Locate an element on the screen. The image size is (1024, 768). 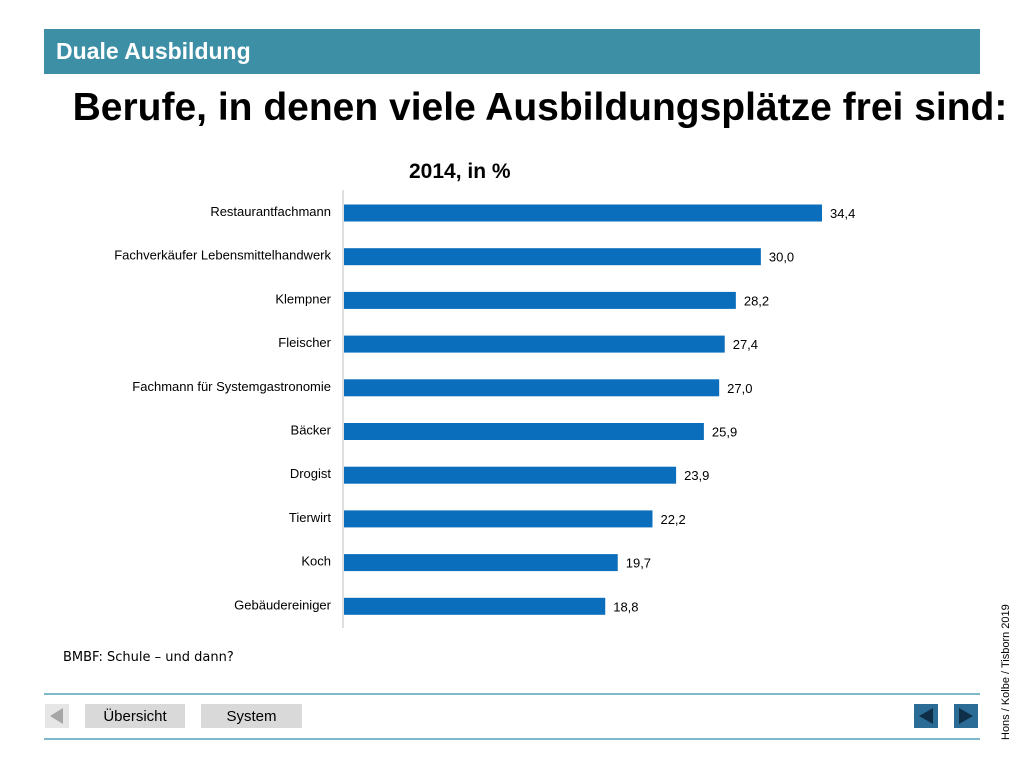
data-label: 27,4 is located at coordinates (745, 344).